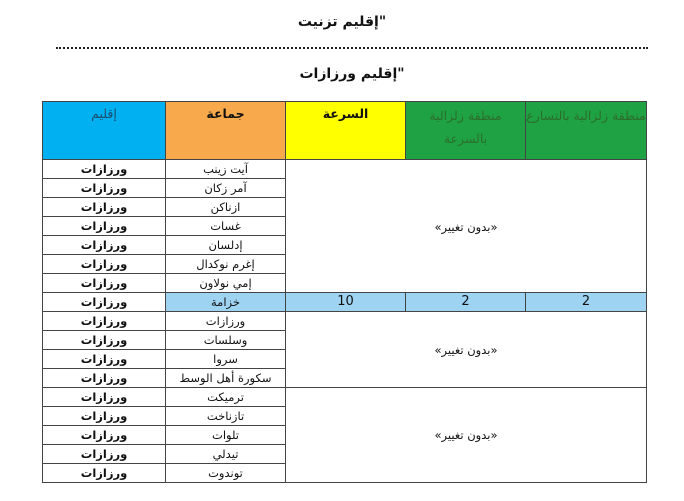 The height and width of the screenshot is (501, 684). I want to click on header-speed: السرعة, so click(345, 130).